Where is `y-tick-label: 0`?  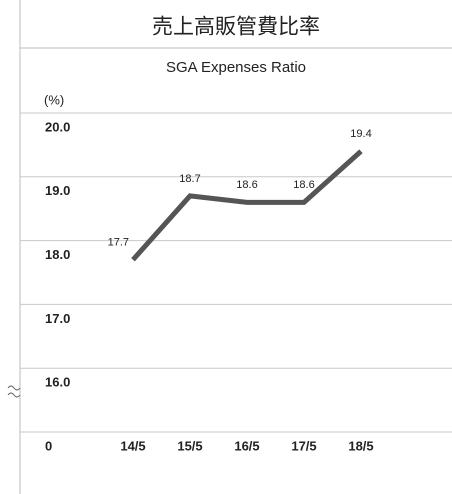
y-tick-label: 0 is located at coordinates (48, 445).